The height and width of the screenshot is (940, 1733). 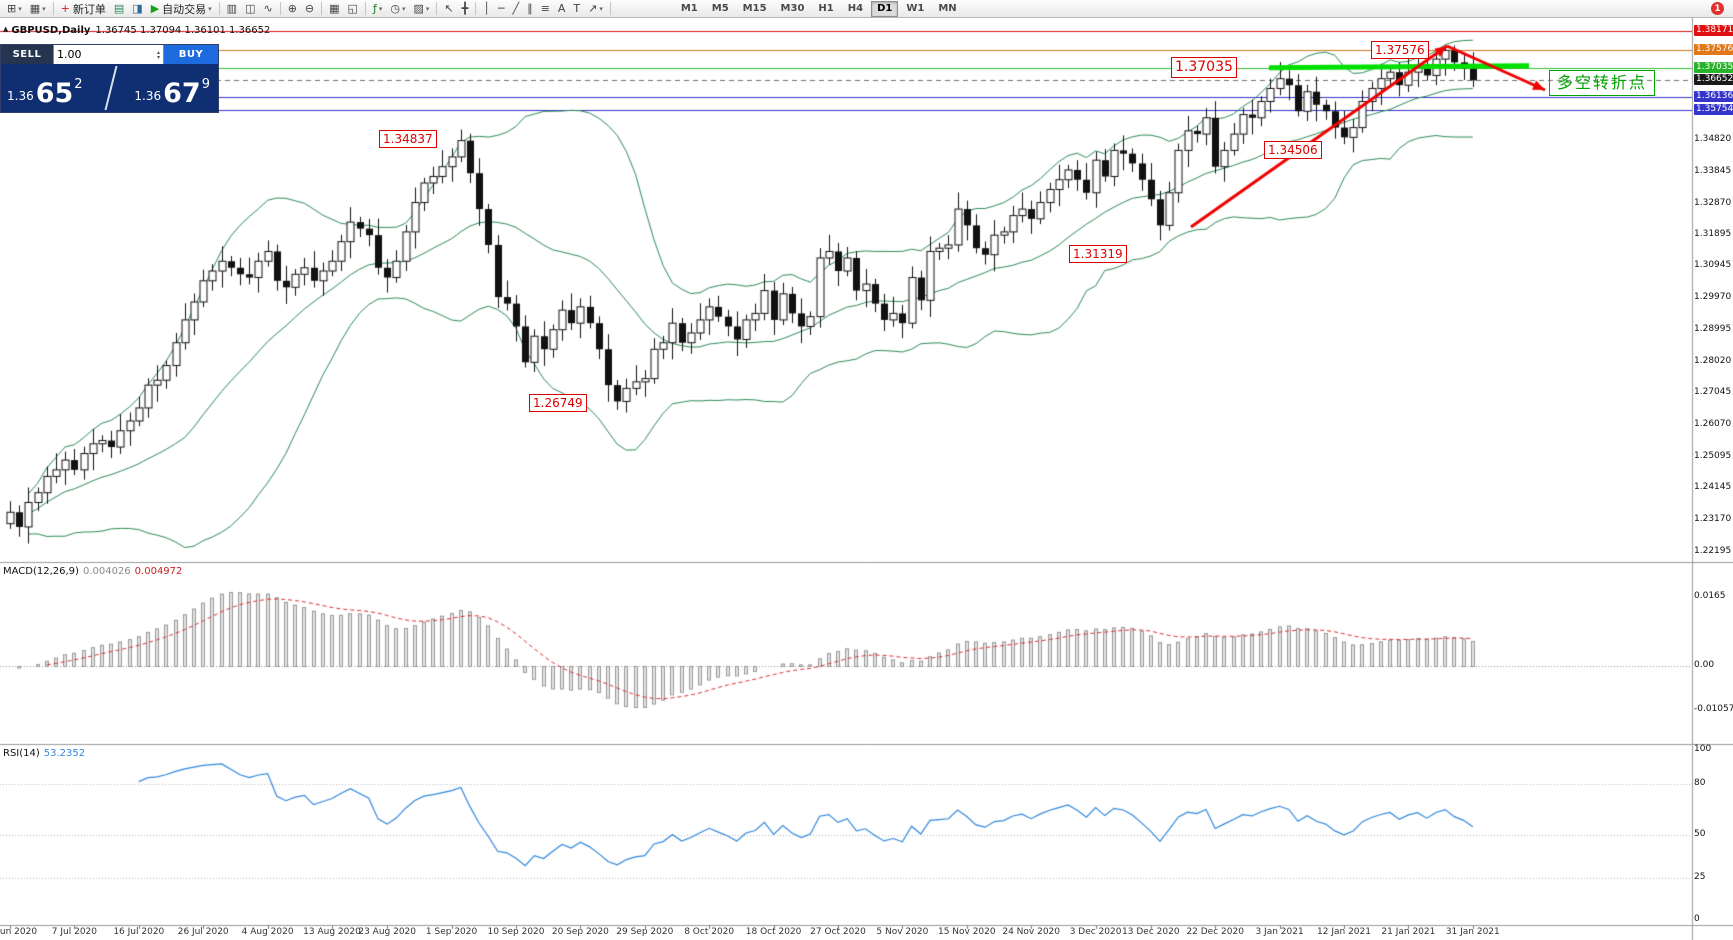 What do you see at coordinates (792, 8) in the screenshot?
I see `timeframe-m30-button: M30` at bounding box center [792, 8].